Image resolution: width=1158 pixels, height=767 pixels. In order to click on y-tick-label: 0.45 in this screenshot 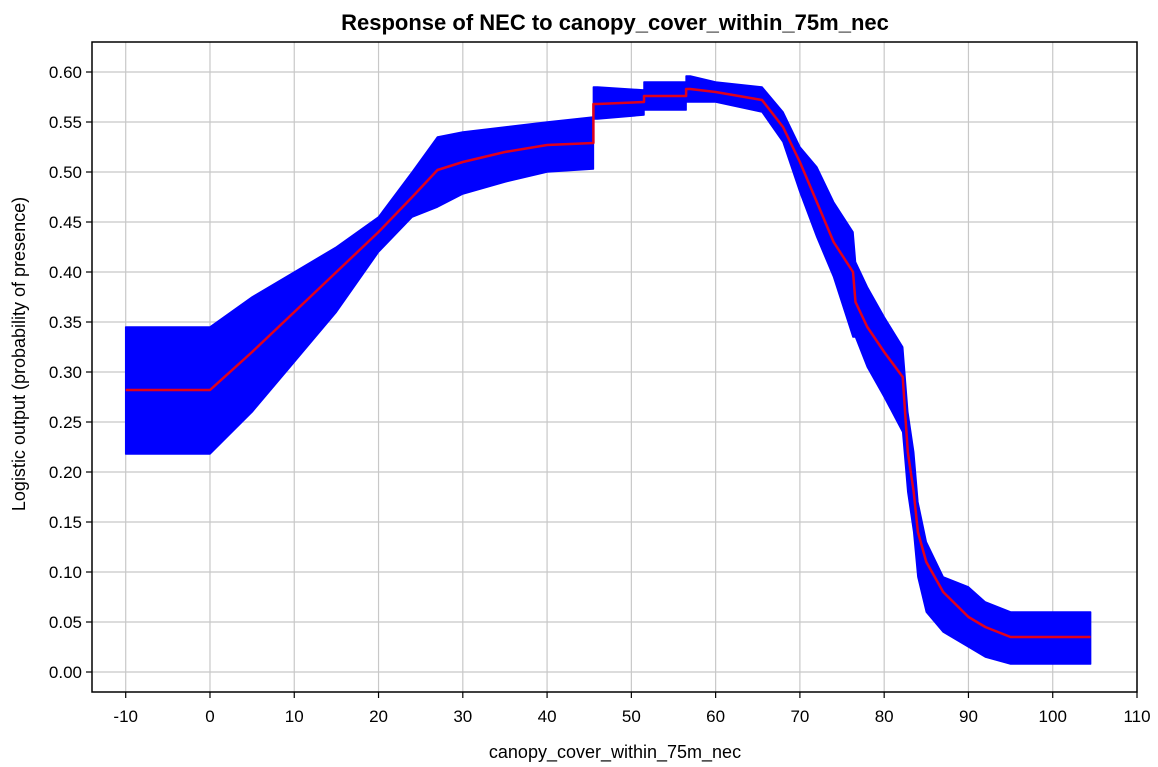, I will do `click(65, 222)`.